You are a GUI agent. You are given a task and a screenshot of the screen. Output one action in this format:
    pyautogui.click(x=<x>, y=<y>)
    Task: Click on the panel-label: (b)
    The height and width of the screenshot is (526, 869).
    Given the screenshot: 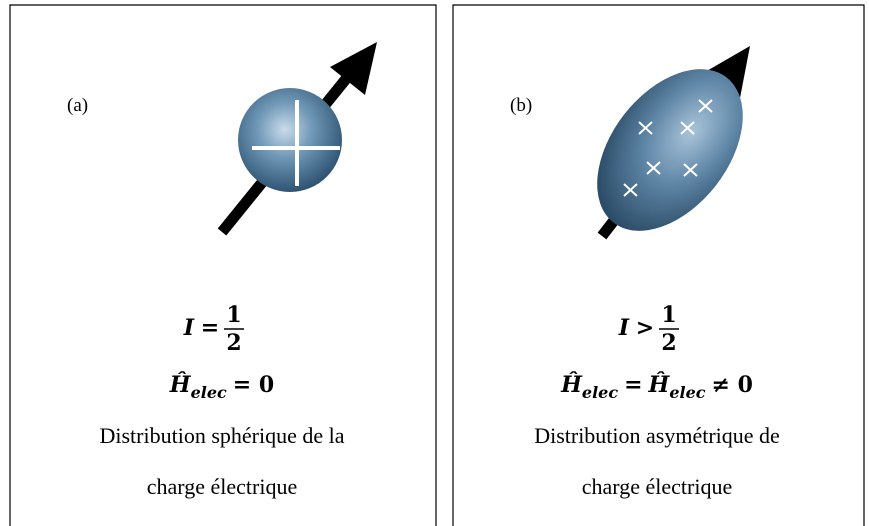 What is the action you would take?
    pyautogui.click(x=521, y=105)
    